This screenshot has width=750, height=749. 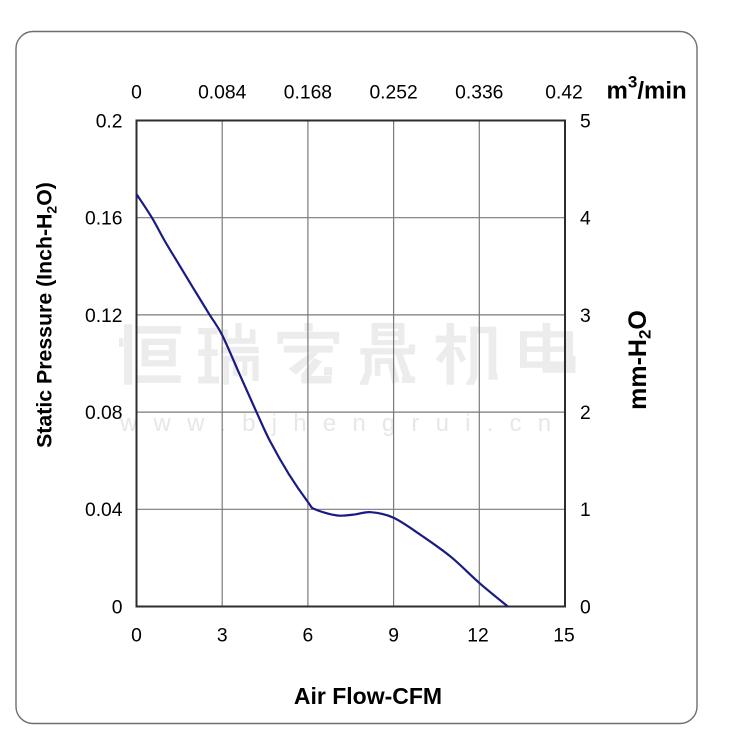 What do you see at coordinates (343, 423) in the screenshot?
I see `svg-text: www.bjhengrui.cn` at bounding box center [343, 423].